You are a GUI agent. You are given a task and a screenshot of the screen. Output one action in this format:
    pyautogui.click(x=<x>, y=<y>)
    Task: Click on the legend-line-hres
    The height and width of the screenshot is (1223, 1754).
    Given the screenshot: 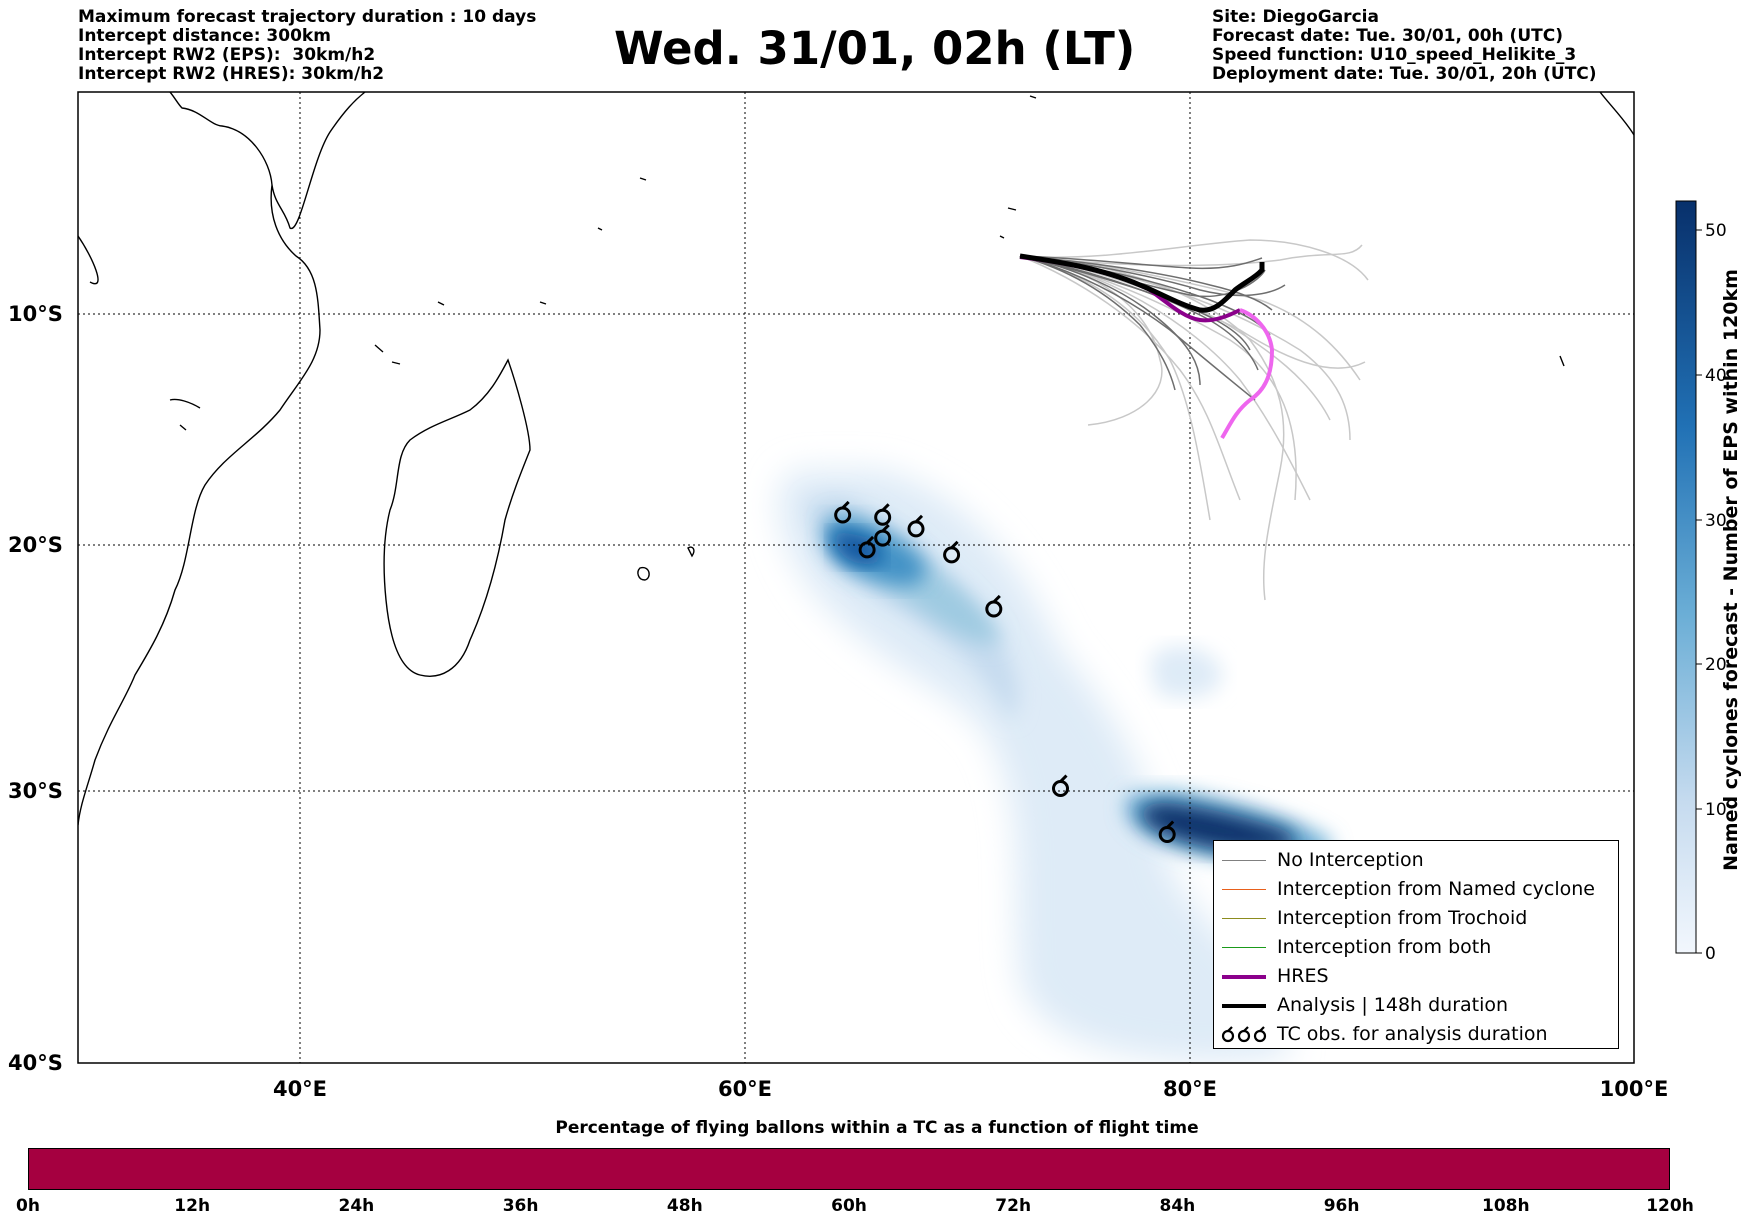 What is the action you would take?
    pyautogui.click(x=1244, y=977)
    